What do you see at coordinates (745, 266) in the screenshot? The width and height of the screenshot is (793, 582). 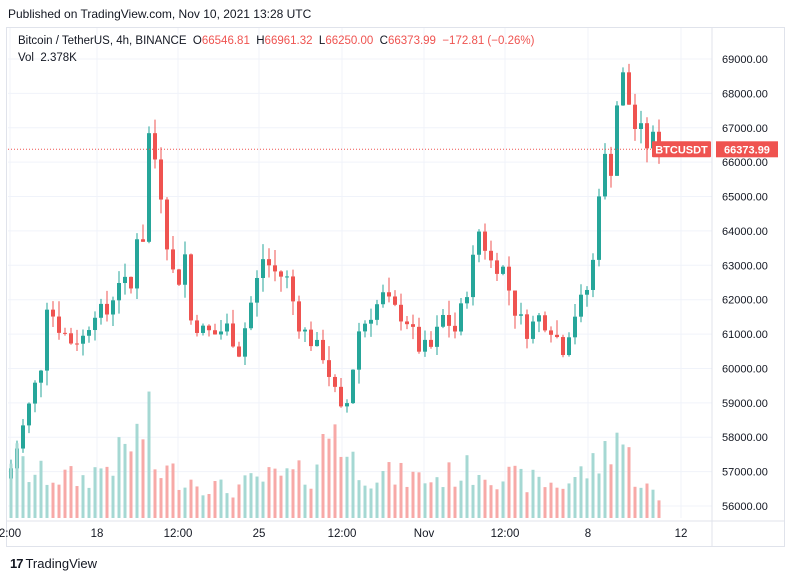 I see `y-tick-label: 63000.00` at bounding box center [745, 266].